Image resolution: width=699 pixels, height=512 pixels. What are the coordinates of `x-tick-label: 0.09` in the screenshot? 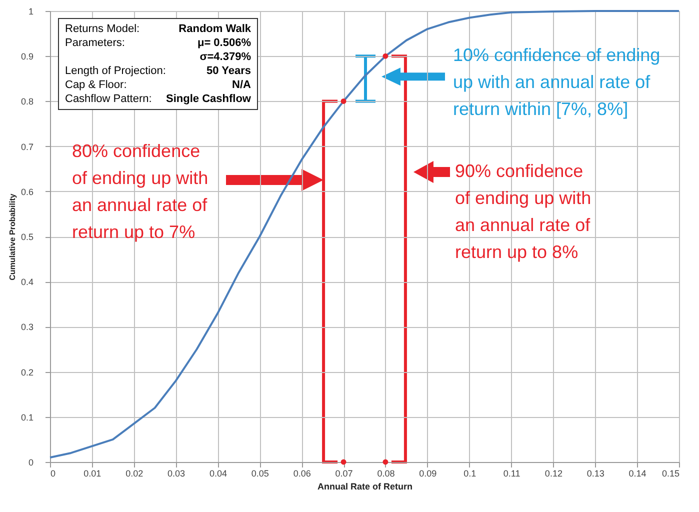 It's located at (428, 473).